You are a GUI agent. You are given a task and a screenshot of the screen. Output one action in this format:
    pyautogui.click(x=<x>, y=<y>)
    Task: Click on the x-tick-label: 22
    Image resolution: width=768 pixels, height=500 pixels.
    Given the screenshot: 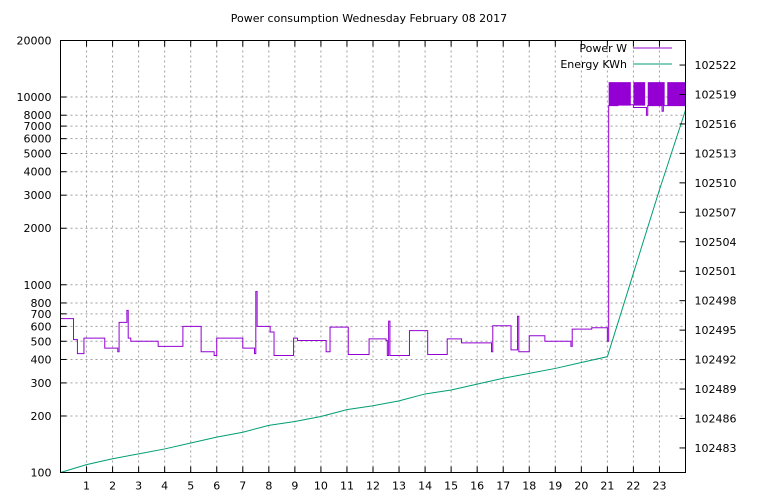 What is the action you would take?
    pyautogui.click(x=633, y=486)
    